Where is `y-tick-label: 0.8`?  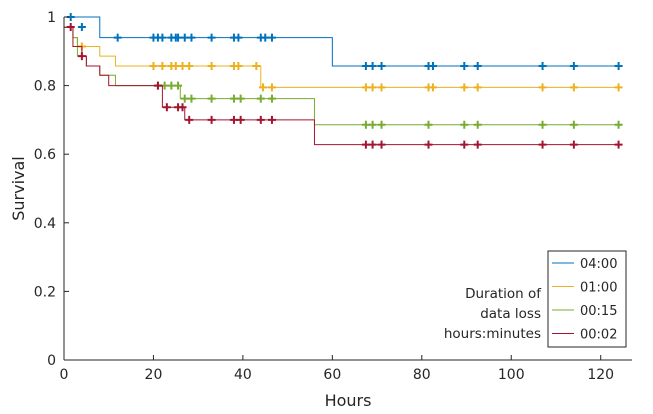
y-tick-label: 0.8 is located at coordinates (45, 87).